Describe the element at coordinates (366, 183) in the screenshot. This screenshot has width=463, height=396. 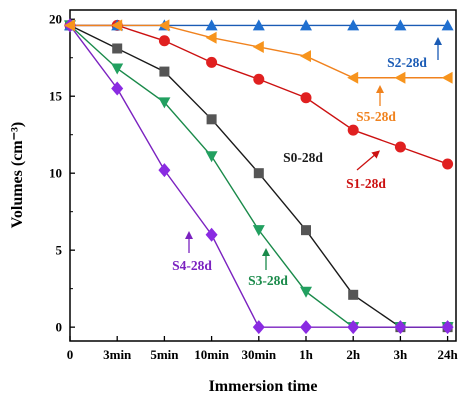
I see `annotation-label-s1: S1-28d` at that location.